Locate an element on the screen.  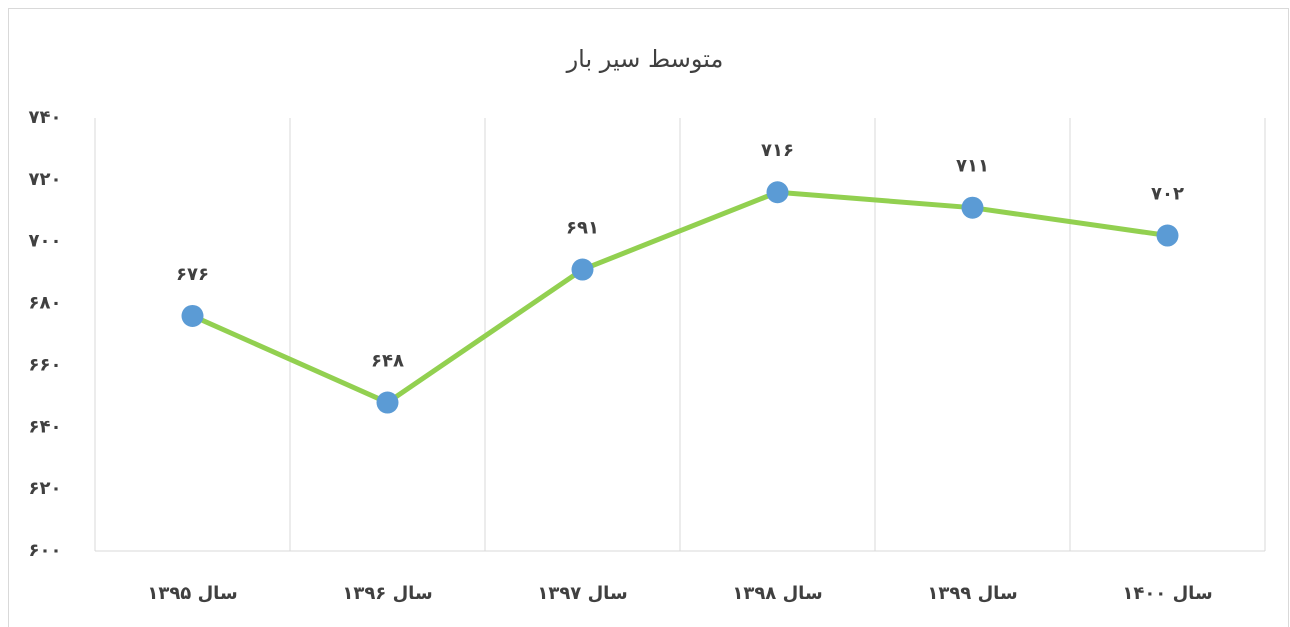
data-label: ۷۱۱ is located at coordinates (972, 166).